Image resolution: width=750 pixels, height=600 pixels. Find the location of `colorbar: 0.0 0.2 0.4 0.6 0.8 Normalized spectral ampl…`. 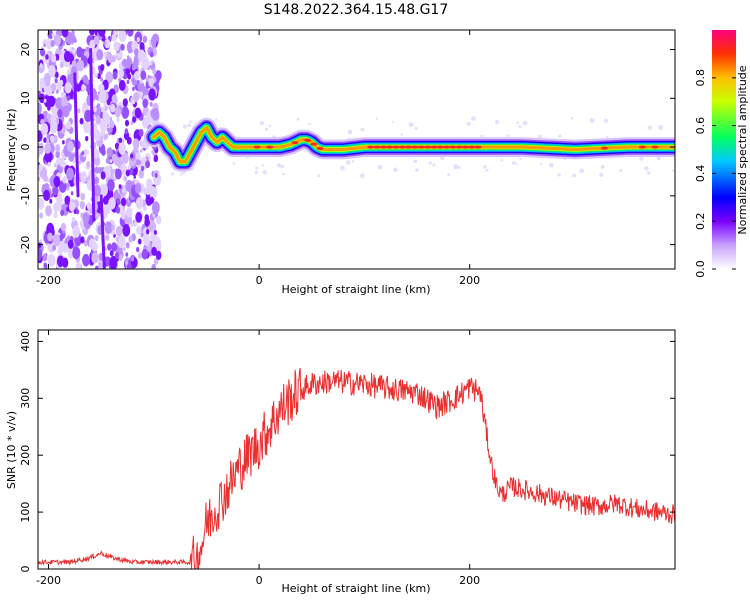

colorbar: 0.0 0.2 0.4 0.6 0.8 Normalized spectral ampl… is located at coordinates (721, 154).